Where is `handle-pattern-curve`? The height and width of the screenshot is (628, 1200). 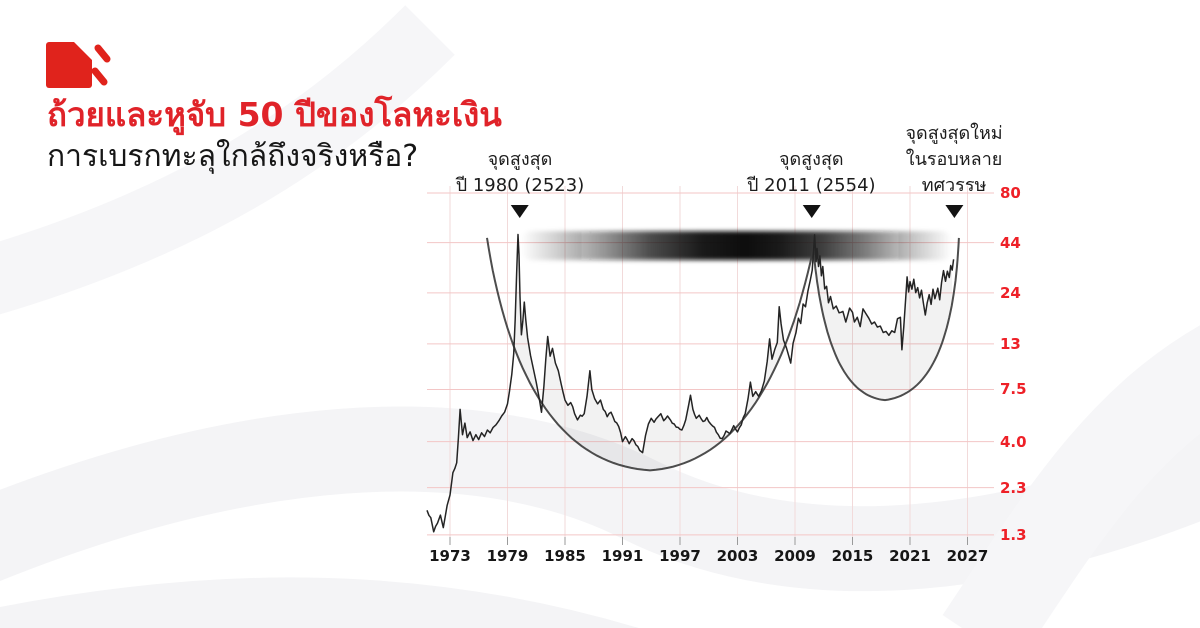 handle-pattern-curve is located at coordinates (886, 319).